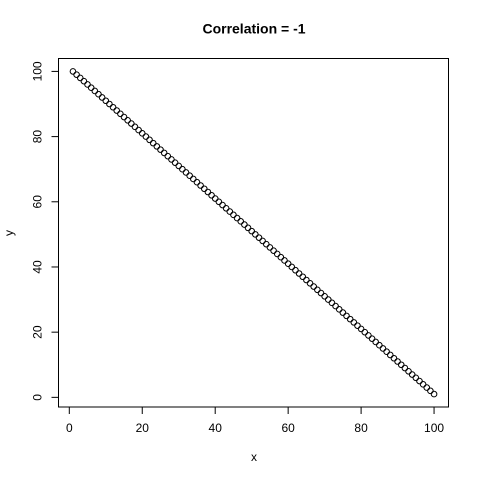  I want to click on y-axis-label: y, so click(9, 233).